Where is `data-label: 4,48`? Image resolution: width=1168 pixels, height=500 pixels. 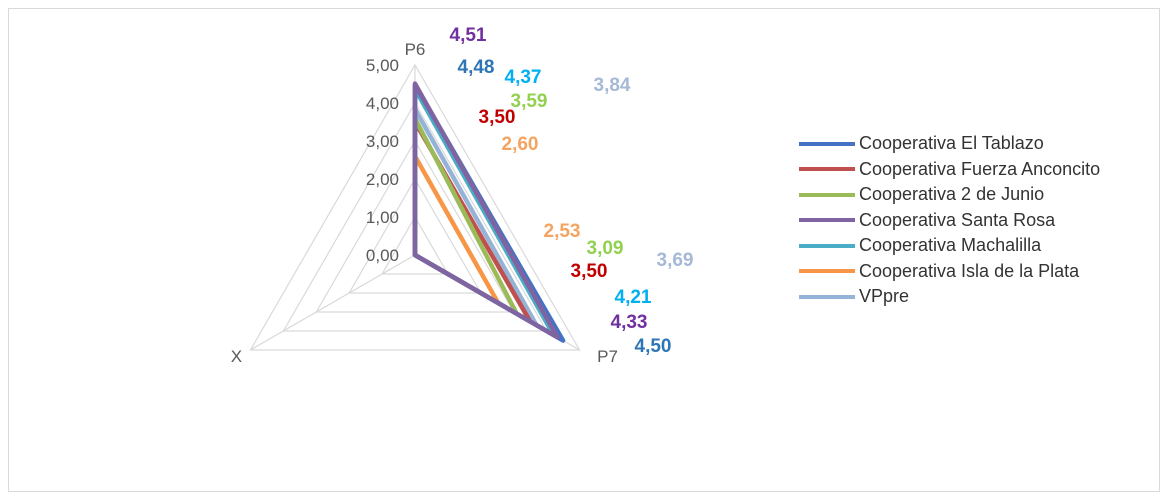
data-label: 4,48 is located at coordinates (476, 67).